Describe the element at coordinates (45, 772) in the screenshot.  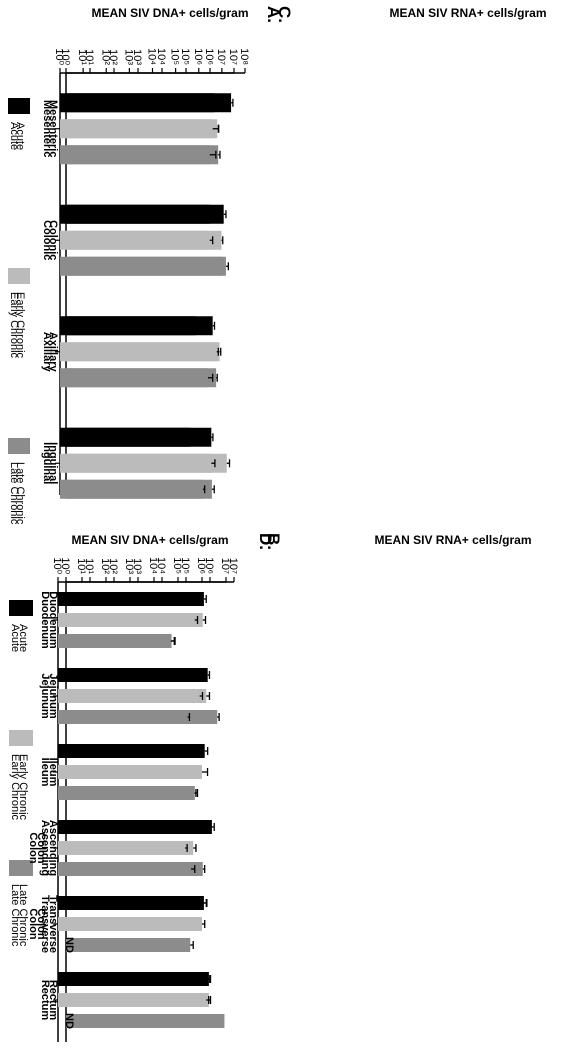
I see `x-tick-label: Ileum` at that location.